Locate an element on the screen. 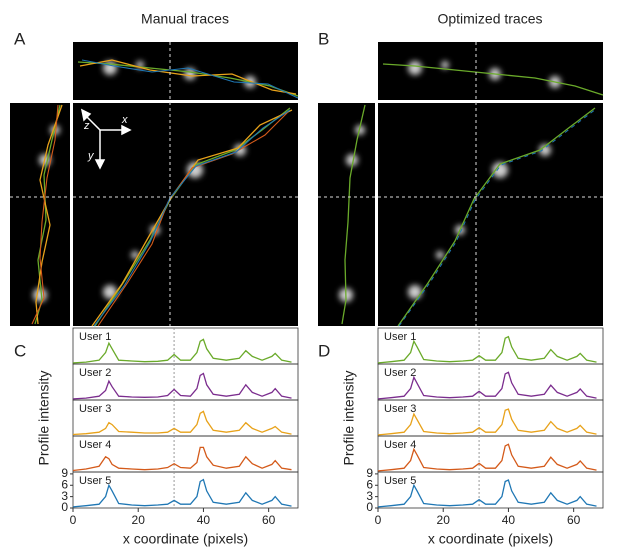 The height and width of the screenshot is (558, 617). panel-label: B is located at coordinates (323, 38).